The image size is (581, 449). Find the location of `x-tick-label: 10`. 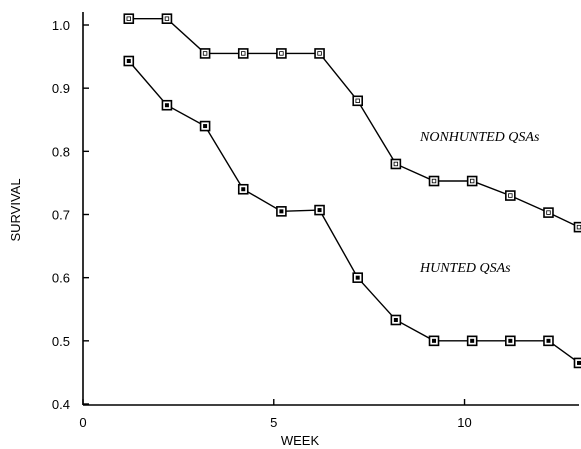

x-tick-label: 10 is located at coordinates (464, 422).